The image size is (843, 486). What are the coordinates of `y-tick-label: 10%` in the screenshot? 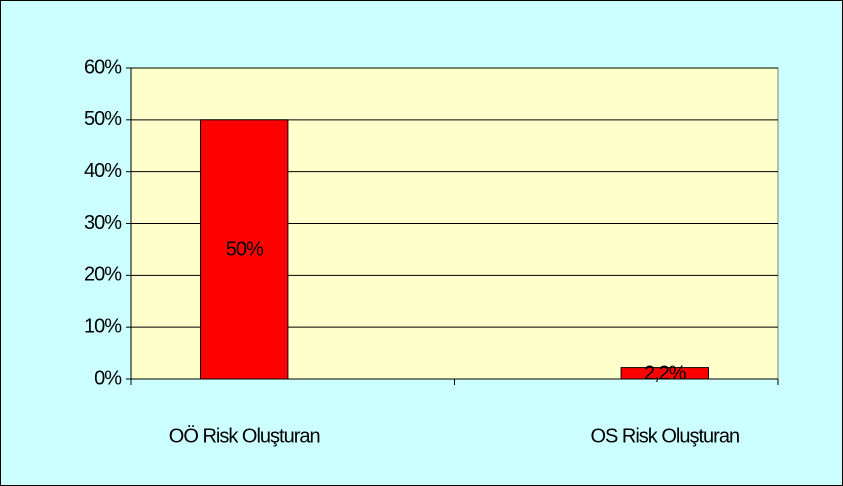 It's located at (103, 326).